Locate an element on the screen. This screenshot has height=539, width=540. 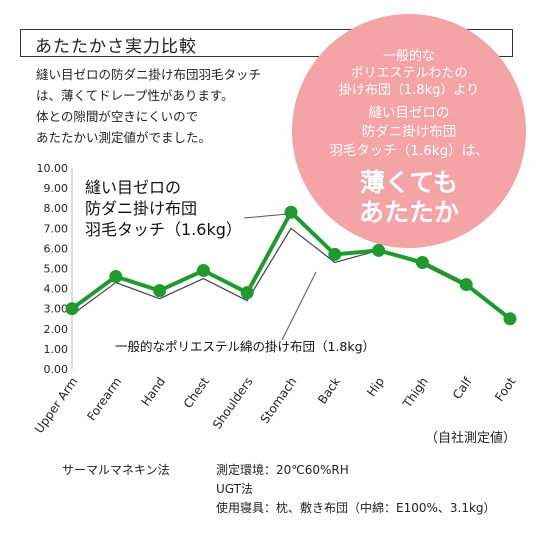
y-tick-label: 3.00 is located at coordinates (56, 309).